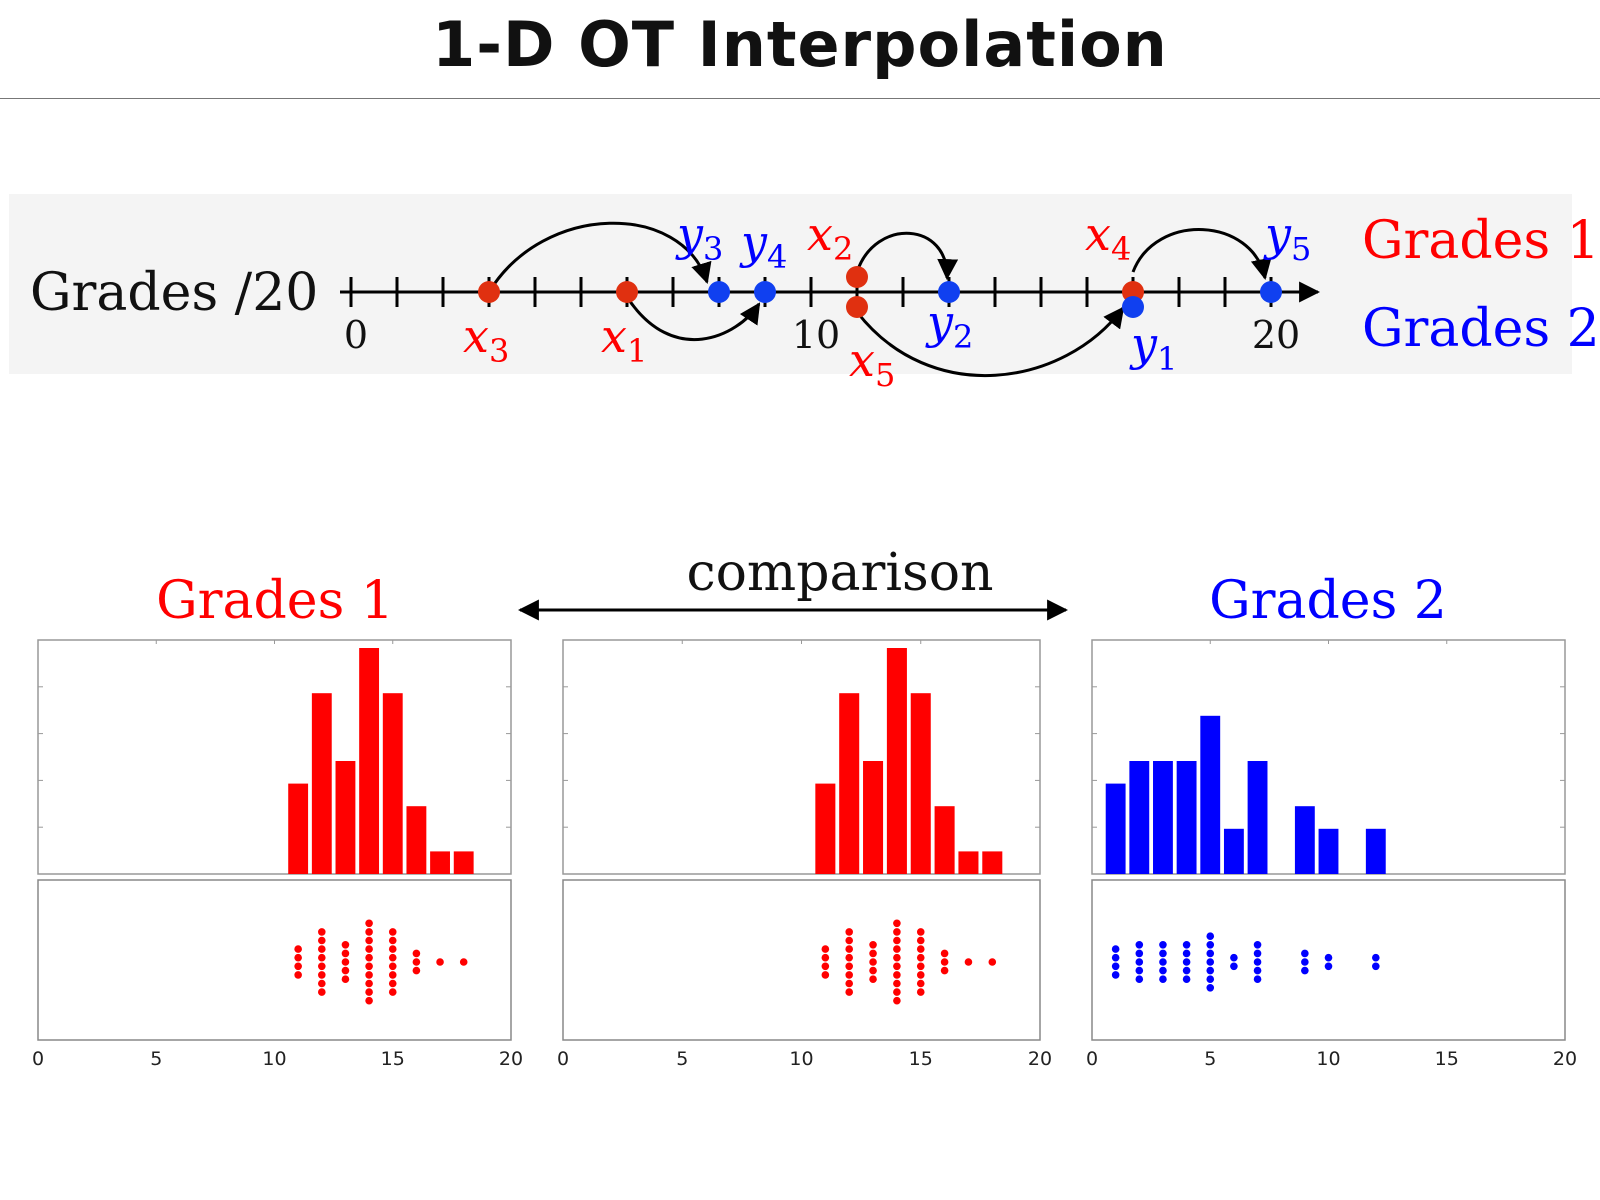  What do you see at coordinates (1108, 237) in the screenshot?
I see `x4-label: x4` at bounding box center [1108, 237].